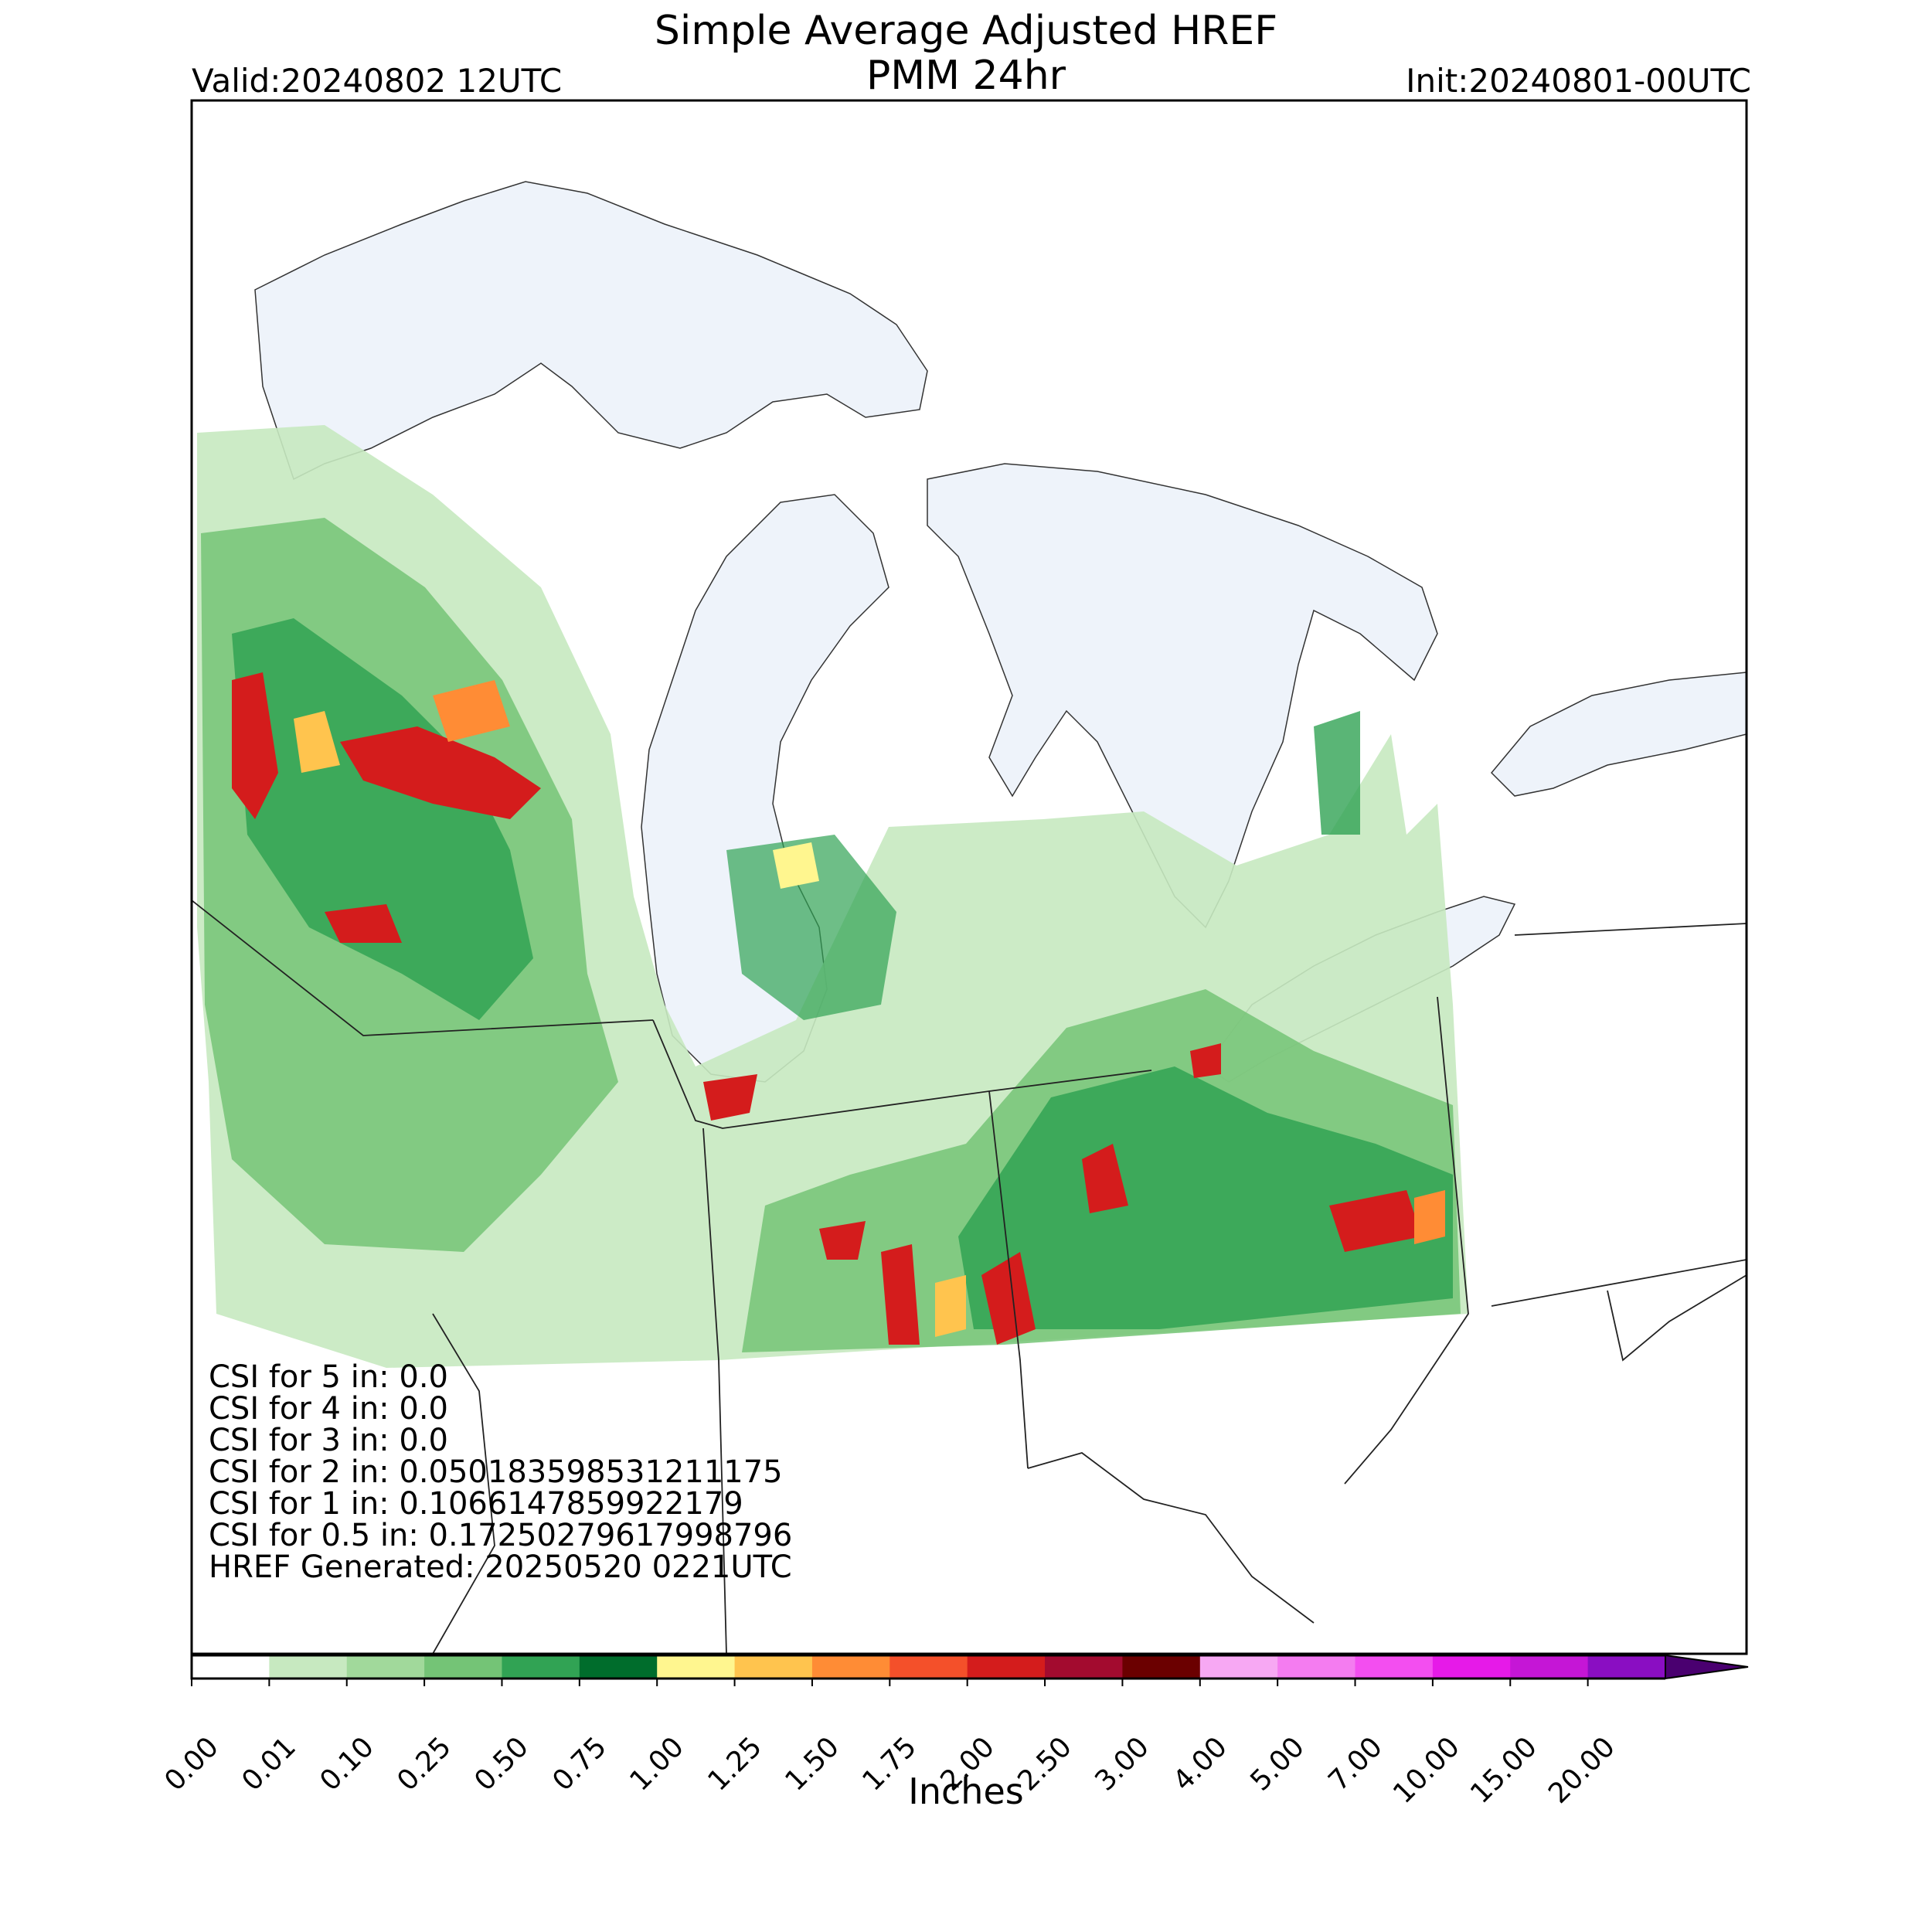  Describe the element at coordinates (328, 1377) in the screenshot. I see `stat-csi-5in: CSI for 5 in: 0.0` at that location.